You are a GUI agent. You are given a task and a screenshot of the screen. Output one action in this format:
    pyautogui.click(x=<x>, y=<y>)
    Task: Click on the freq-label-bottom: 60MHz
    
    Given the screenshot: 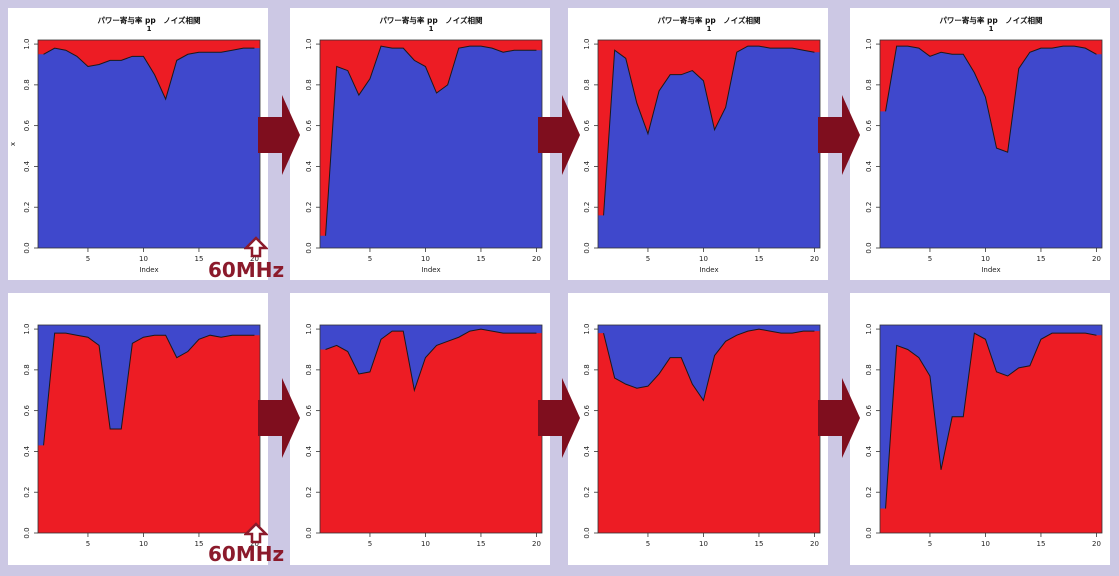 What is the action you would take?
    pyautogui.click(x=246, y=554)
    